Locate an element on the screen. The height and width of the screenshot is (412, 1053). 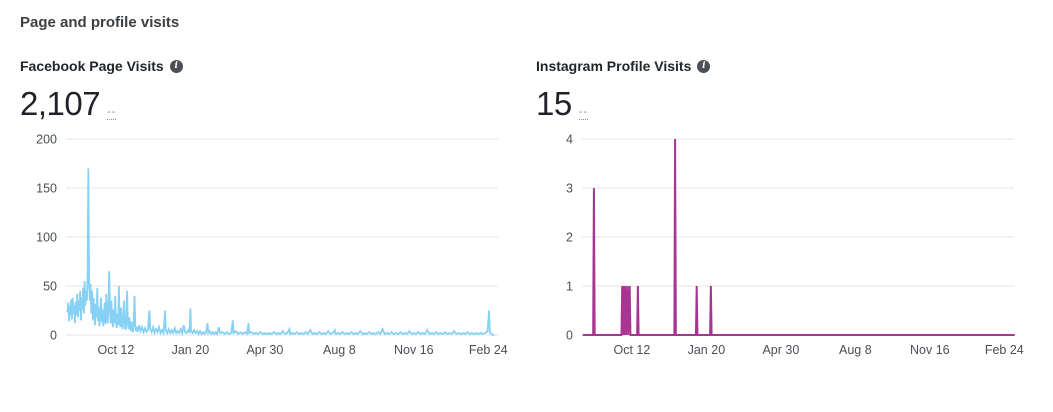
instagram-card-title: Instagram Profile Visits is located at coordinates (614, 66).